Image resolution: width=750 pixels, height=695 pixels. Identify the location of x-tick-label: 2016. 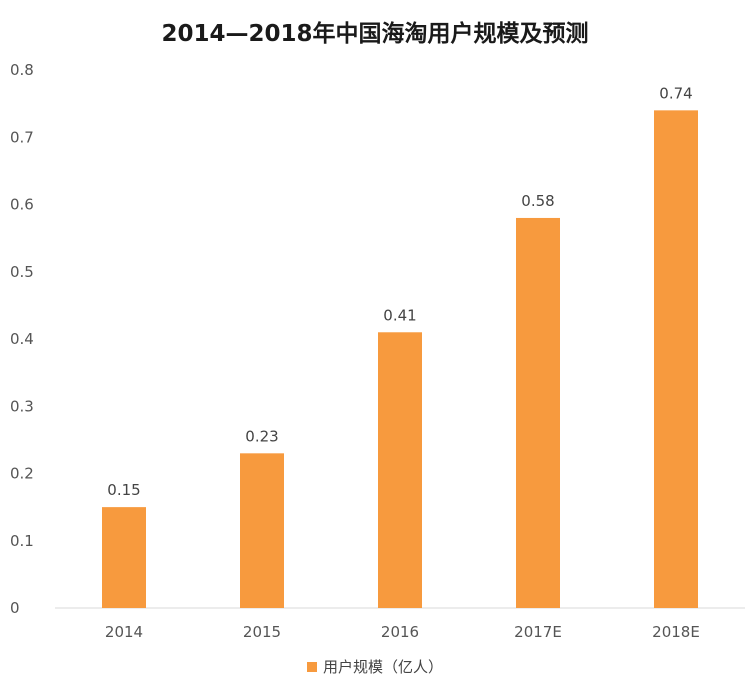
(400, 632).